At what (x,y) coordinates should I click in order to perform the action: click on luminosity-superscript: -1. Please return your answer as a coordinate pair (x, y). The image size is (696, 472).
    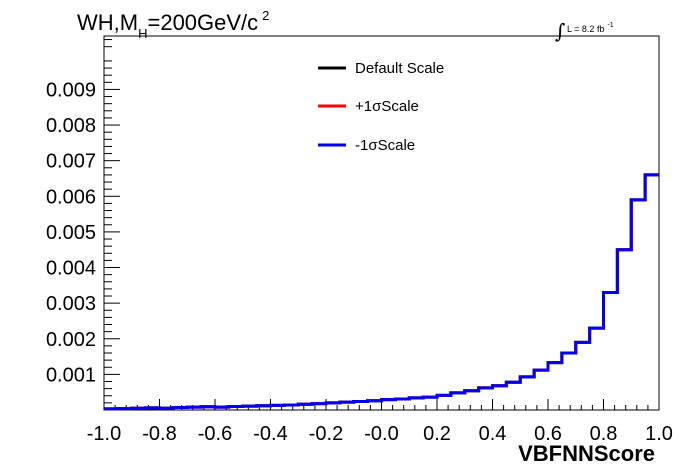
    Looking at the image, I should click on (610, 25).